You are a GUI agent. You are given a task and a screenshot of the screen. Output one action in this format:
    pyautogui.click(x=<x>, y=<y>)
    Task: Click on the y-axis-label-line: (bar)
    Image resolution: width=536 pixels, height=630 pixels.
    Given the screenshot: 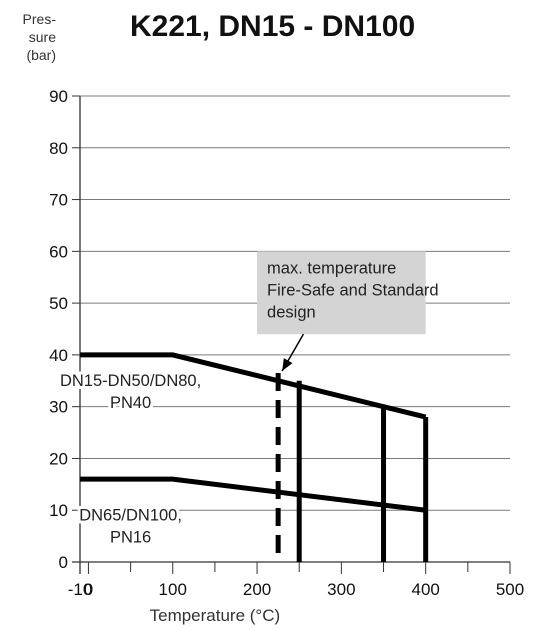 What is the action you would take?
    pyautogui.click(x=41, y=55)
    